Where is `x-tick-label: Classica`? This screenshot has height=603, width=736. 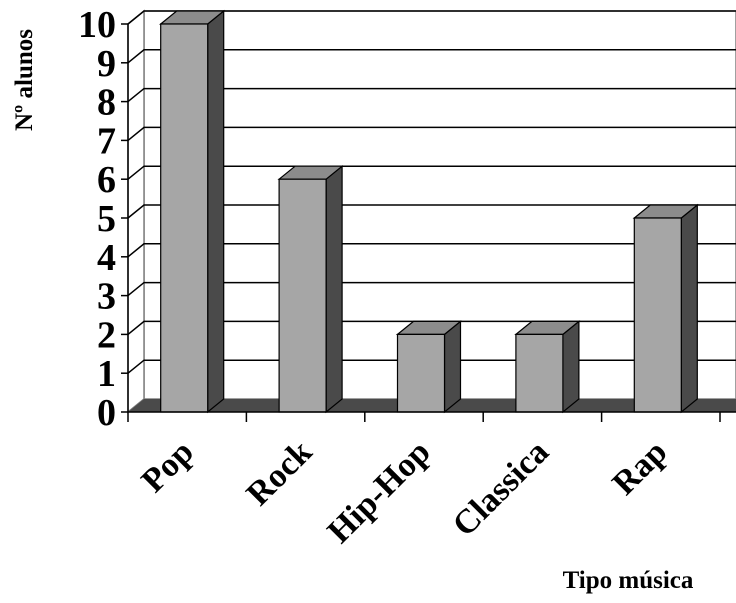 x-tick-label: Classica is located at coordinates (501, 488).